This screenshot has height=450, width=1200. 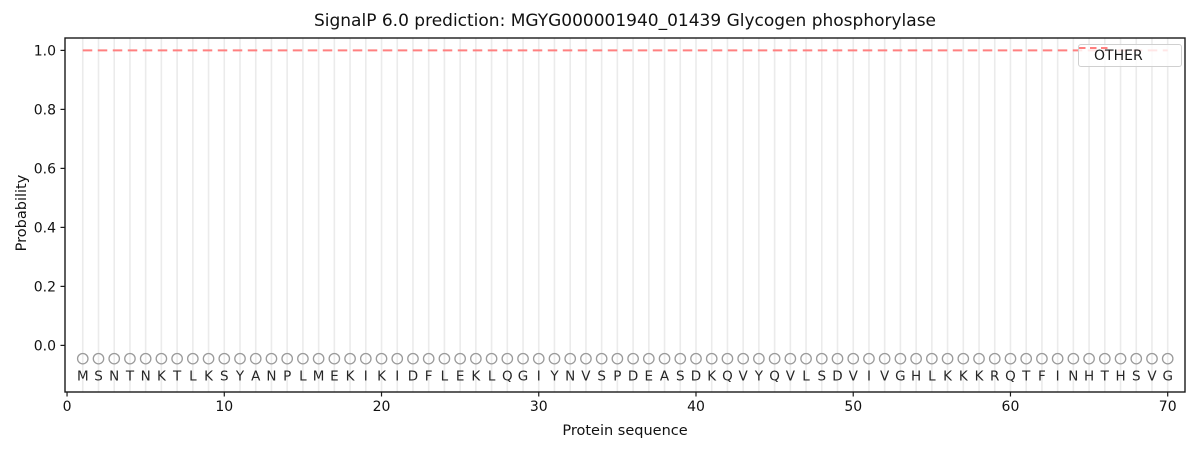 I want to click on x-tick-label: 70, so click(x=1168, y=407).